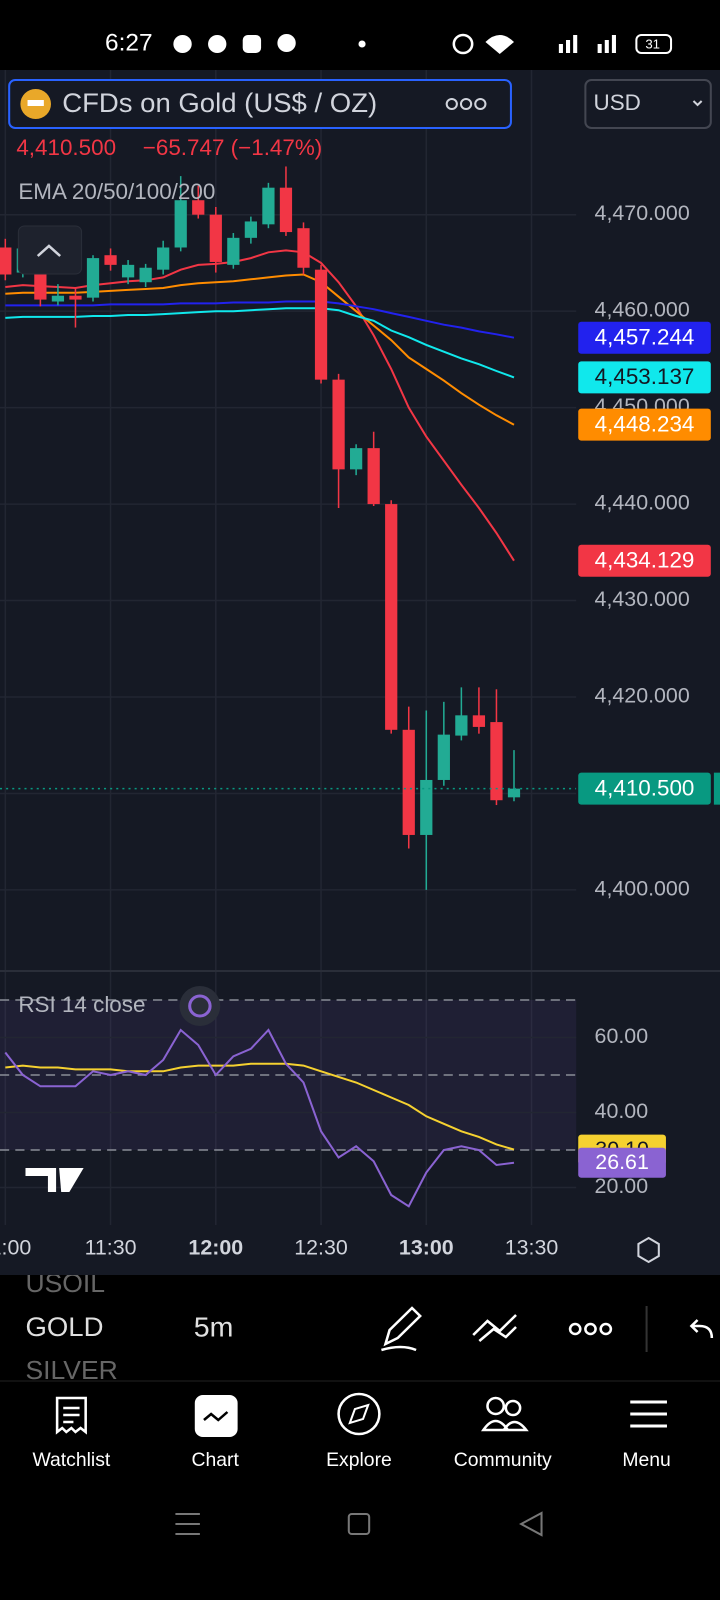  What do you see at coordinates (64, 1326) in the screenshot?
I see `symbol-current: GOLD` at bounding box center [64, 1326].